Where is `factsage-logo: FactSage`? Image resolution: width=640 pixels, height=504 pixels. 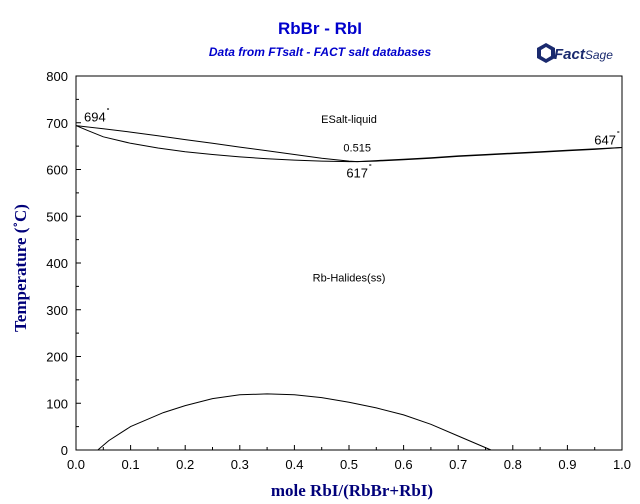 factsage-logo: FactSage is located at coordinates (578, 56).